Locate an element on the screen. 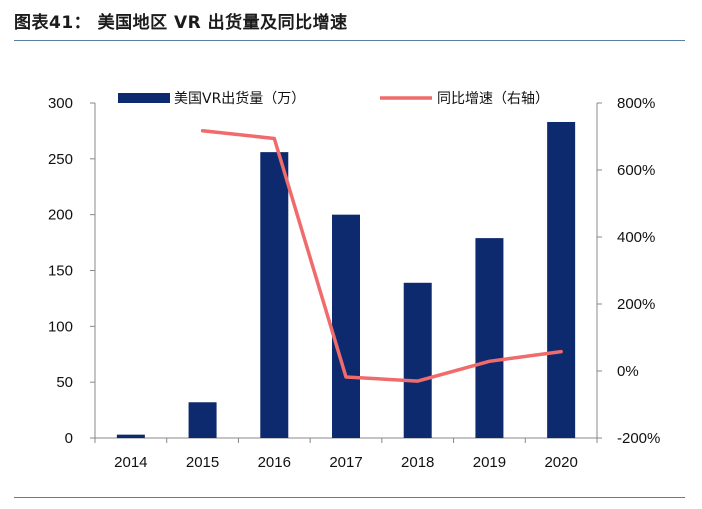  figure-title: 图表41： 美国地区 VR 出货量及同比增速 is located at coordinates (181, 23).